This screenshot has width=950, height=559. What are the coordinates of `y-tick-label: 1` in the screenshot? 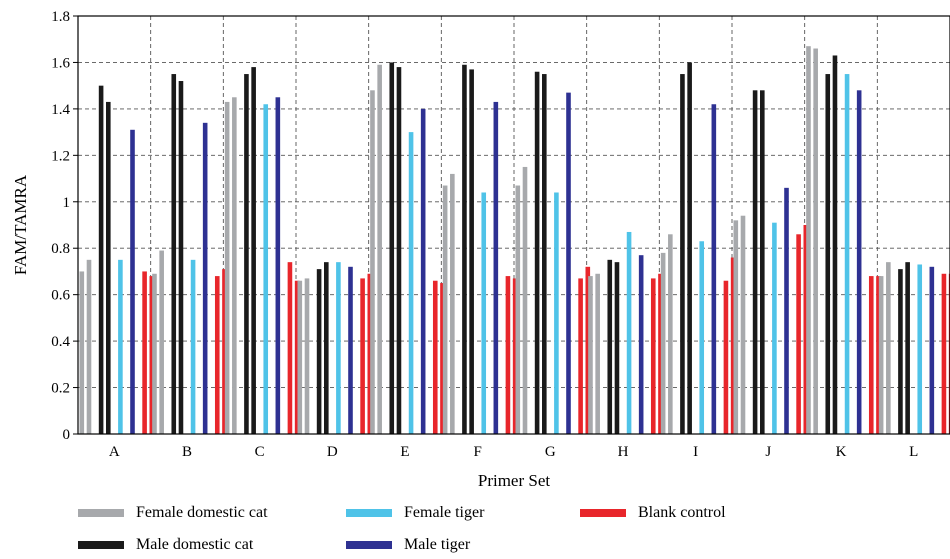 It's located at (67, 203).